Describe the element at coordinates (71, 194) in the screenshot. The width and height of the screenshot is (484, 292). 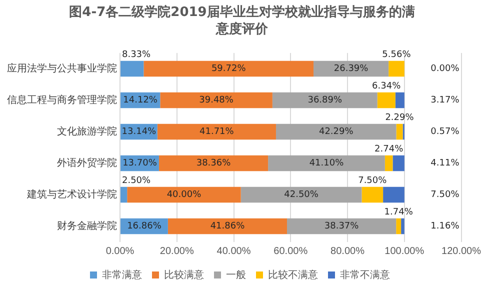
I see `y-tick-label: 建筑与艺术设计学院` at that location.